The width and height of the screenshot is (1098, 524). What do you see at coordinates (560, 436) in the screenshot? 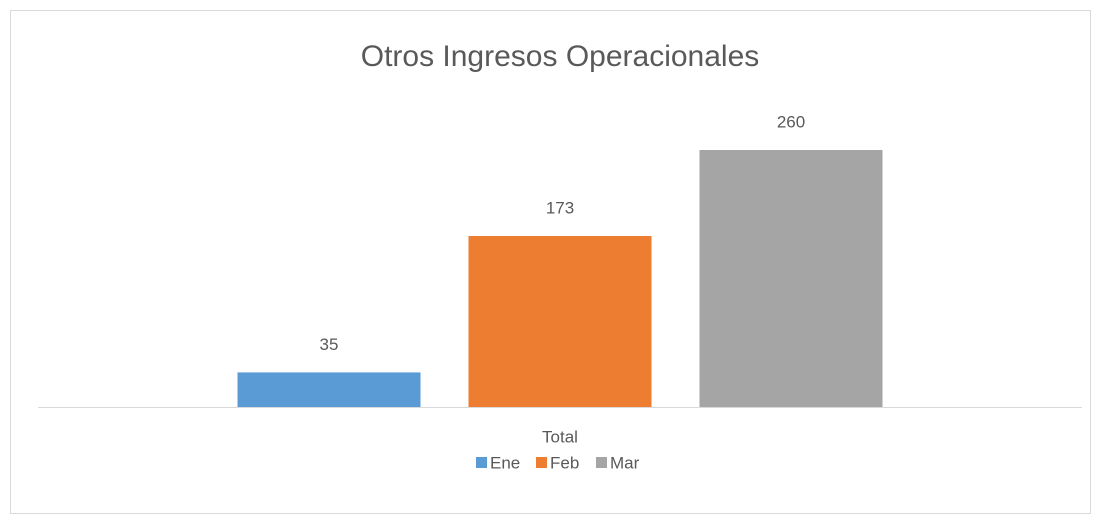
I see `x-tick-label: Total` at bounding box center [560, 436].